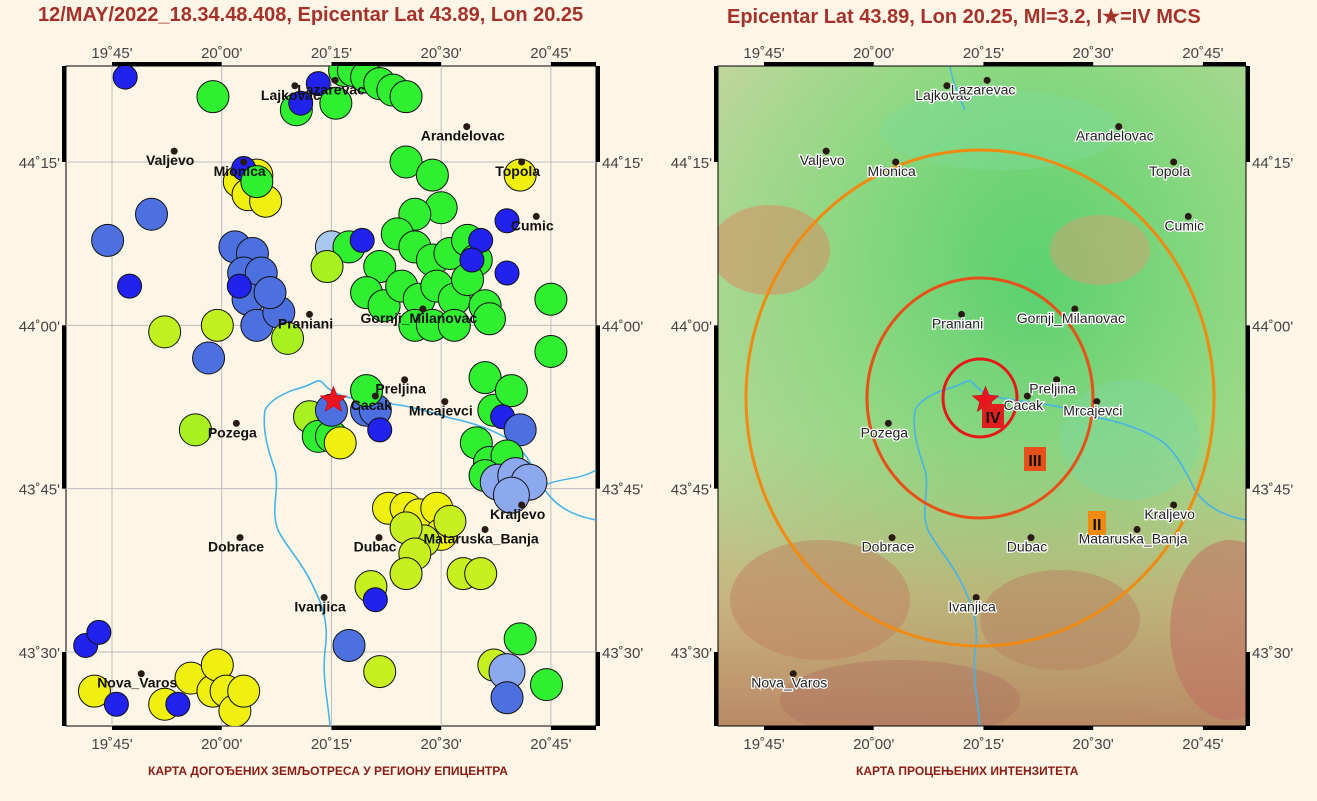  I want to click on town-label: Praniani, so click(305, 323).